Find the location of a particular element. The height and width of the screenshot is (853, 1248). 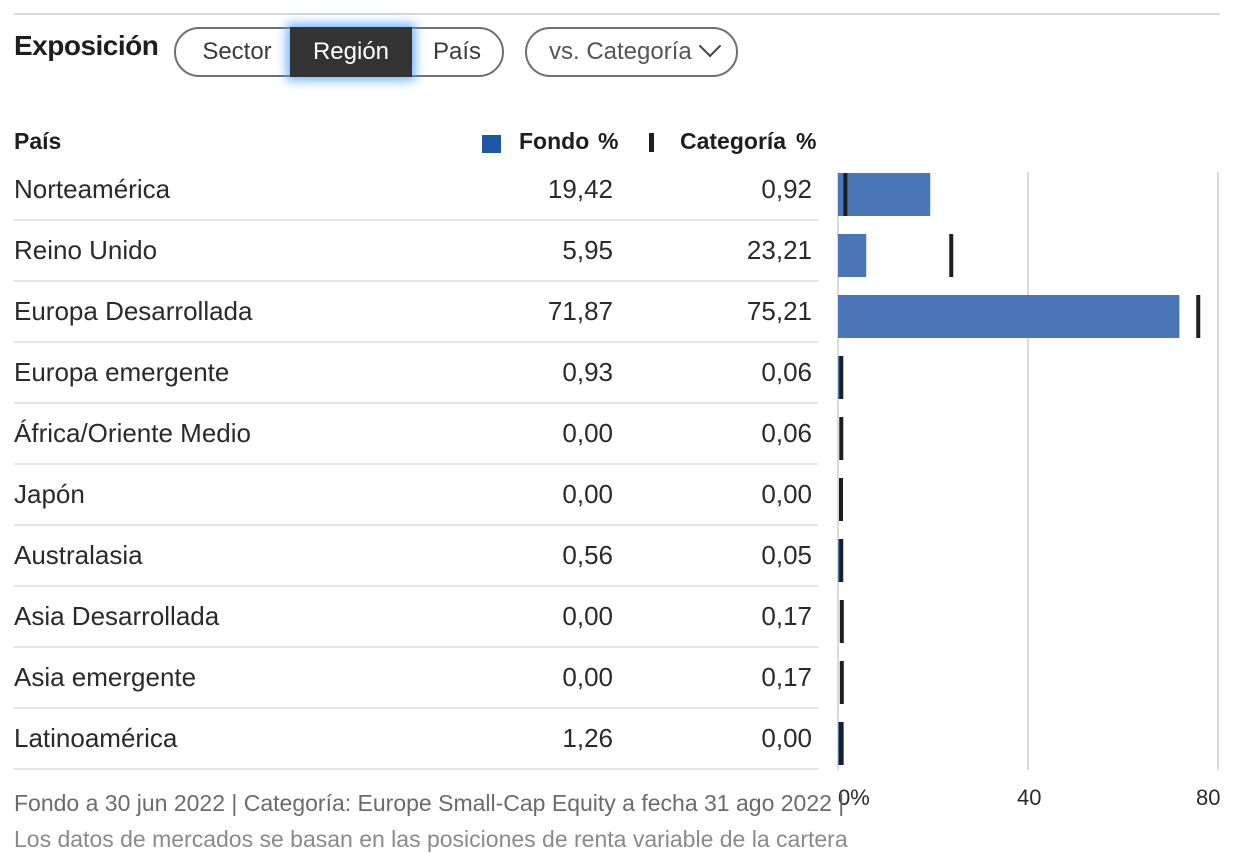

table-row: Latinoamérica 1,26 0,00 is located at coordinates (416, 739).